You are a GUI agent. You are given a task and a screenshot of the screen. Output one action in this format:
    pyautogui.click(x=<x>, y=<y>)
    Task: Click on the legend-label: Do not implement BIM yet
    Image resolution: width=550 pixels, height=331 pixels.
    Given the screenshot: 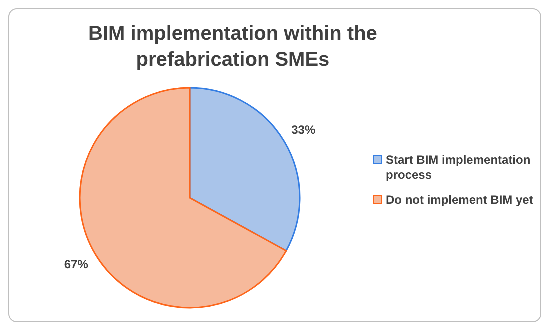 What is the action you would take?
    pyautogui.click(x=460, y=200)
    